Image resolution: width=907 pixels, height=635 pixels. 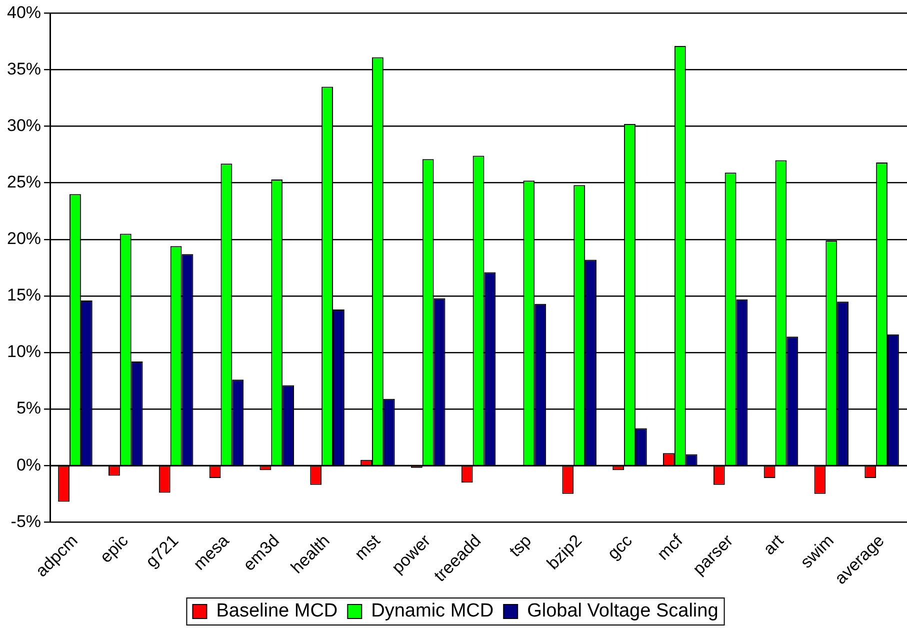 What do you see at coordinates (669, 547) in the screenshot?
I see `x-tick-label: mcf` at bounding box center [669, 547].